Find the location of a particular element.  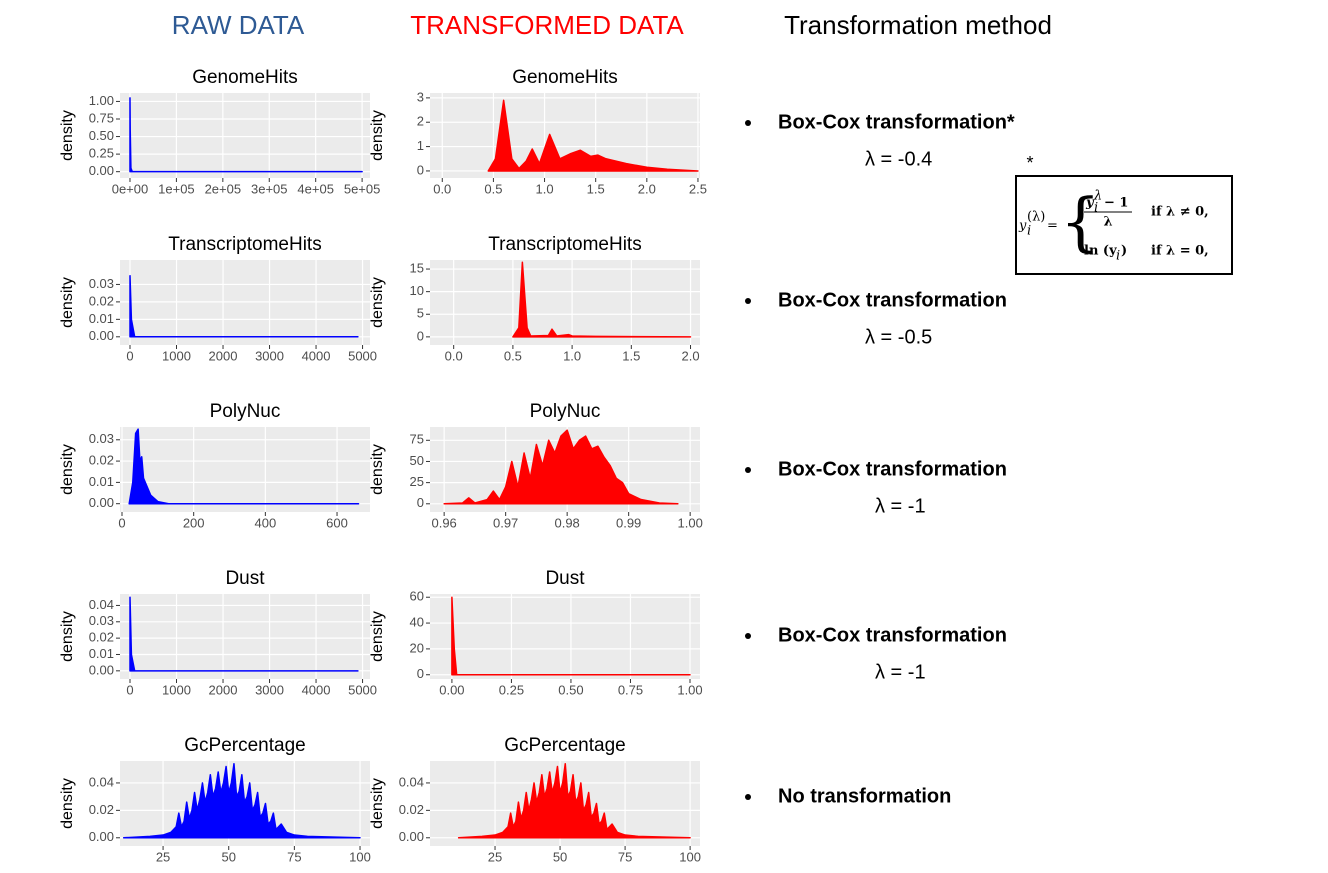

x-tick-label: 0.00 is located at coordinates (451, 689).